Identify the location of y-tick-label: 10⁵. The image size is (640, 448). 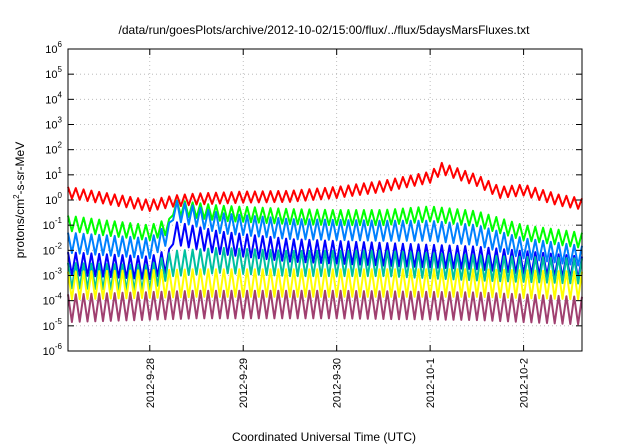
(53, 73).